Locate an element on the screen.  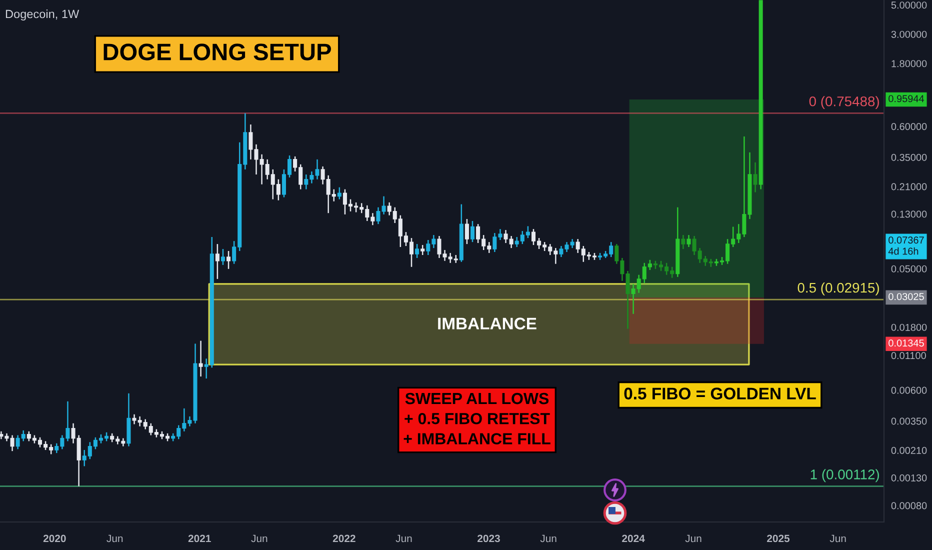
annotation: 0.5 FIBO = GOLDEN LVL is located at coordinates (720, 394).